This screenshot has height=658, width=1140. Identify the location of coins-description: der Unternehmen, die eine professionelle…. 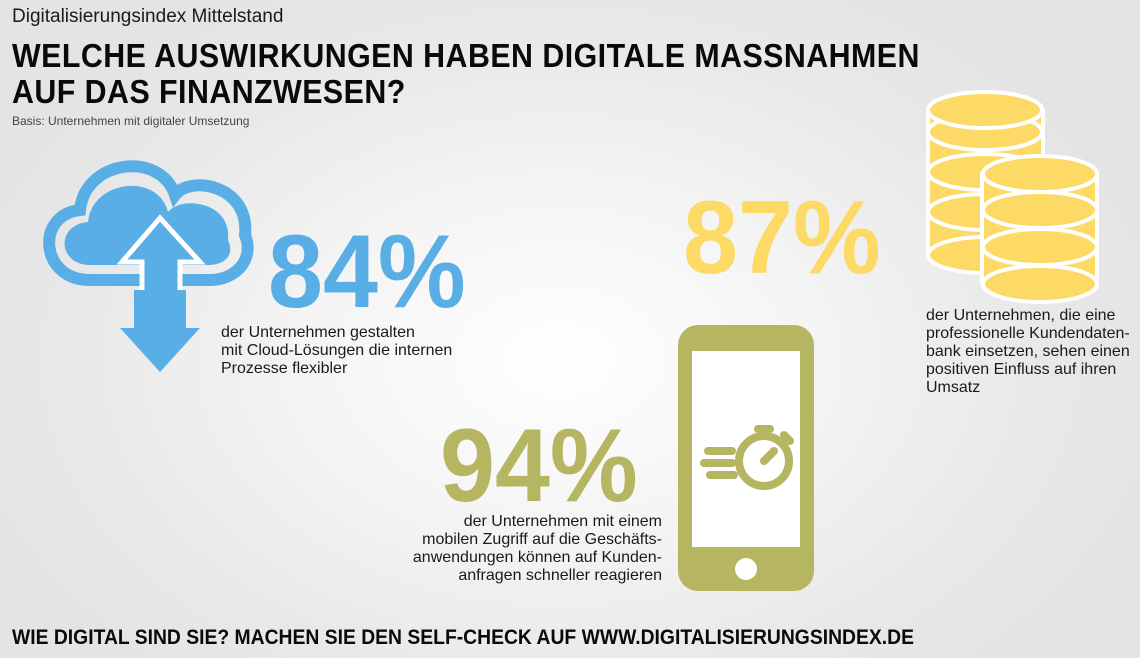
(1033, 352).